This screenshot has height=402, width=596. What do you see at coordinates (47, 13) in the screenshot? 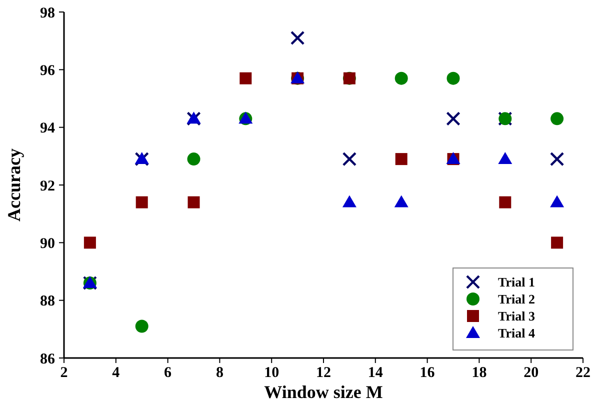
I see `y-tick-label: 98` at bounding box center [47, 13].